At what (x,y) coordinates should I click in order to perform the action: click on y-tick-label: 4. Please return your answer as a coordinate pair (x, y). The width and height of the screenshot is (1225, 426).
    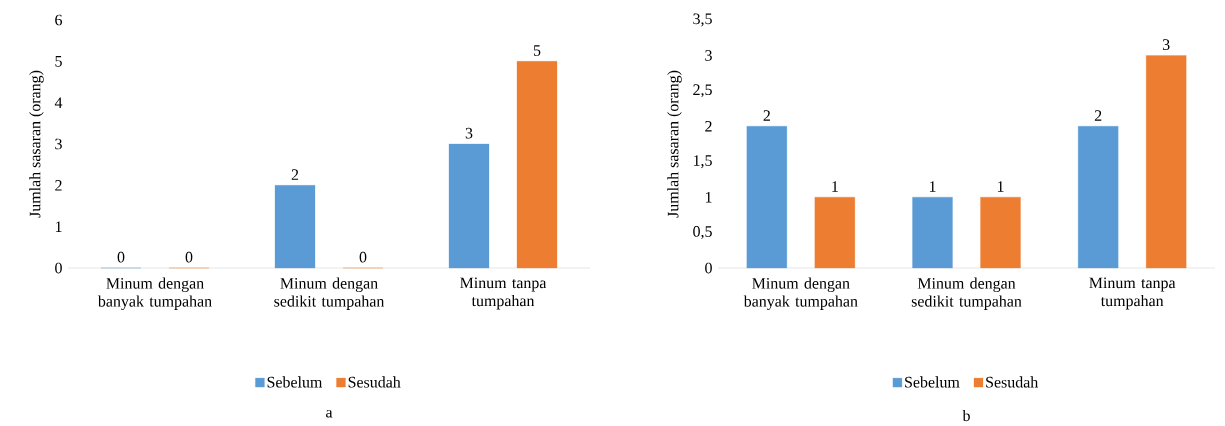
    Looking at the image, I should click on (58, 102).